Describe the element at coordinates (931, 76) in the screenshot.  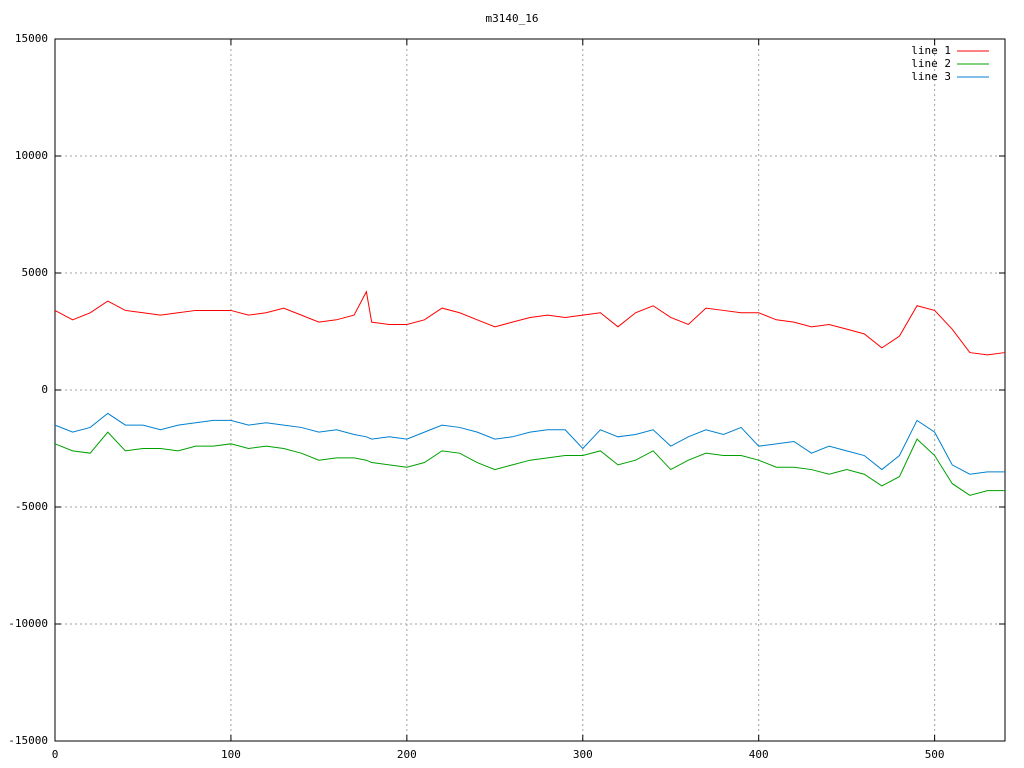
I see `legend-label: line 3` at that location.